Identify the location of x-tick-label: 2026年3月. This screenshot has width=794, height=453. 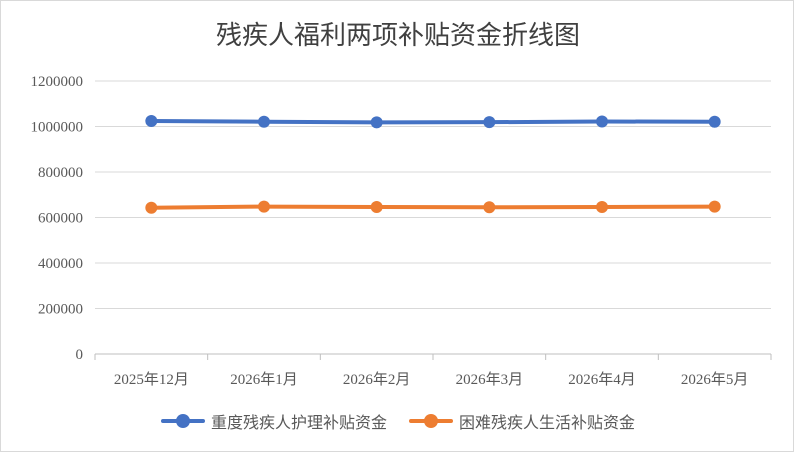
(490, 379).